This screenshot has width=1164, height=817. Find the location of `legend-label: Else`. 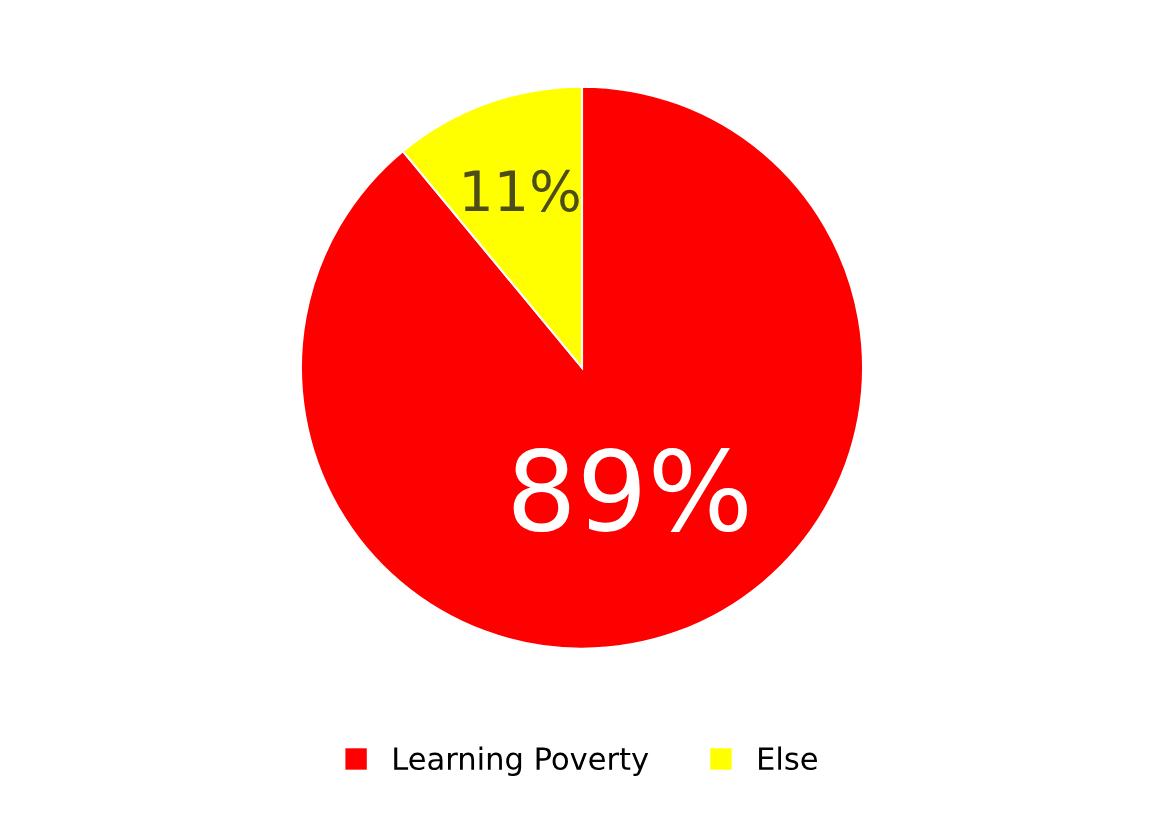

legend-label: Else is located at coordinates (788, 758).